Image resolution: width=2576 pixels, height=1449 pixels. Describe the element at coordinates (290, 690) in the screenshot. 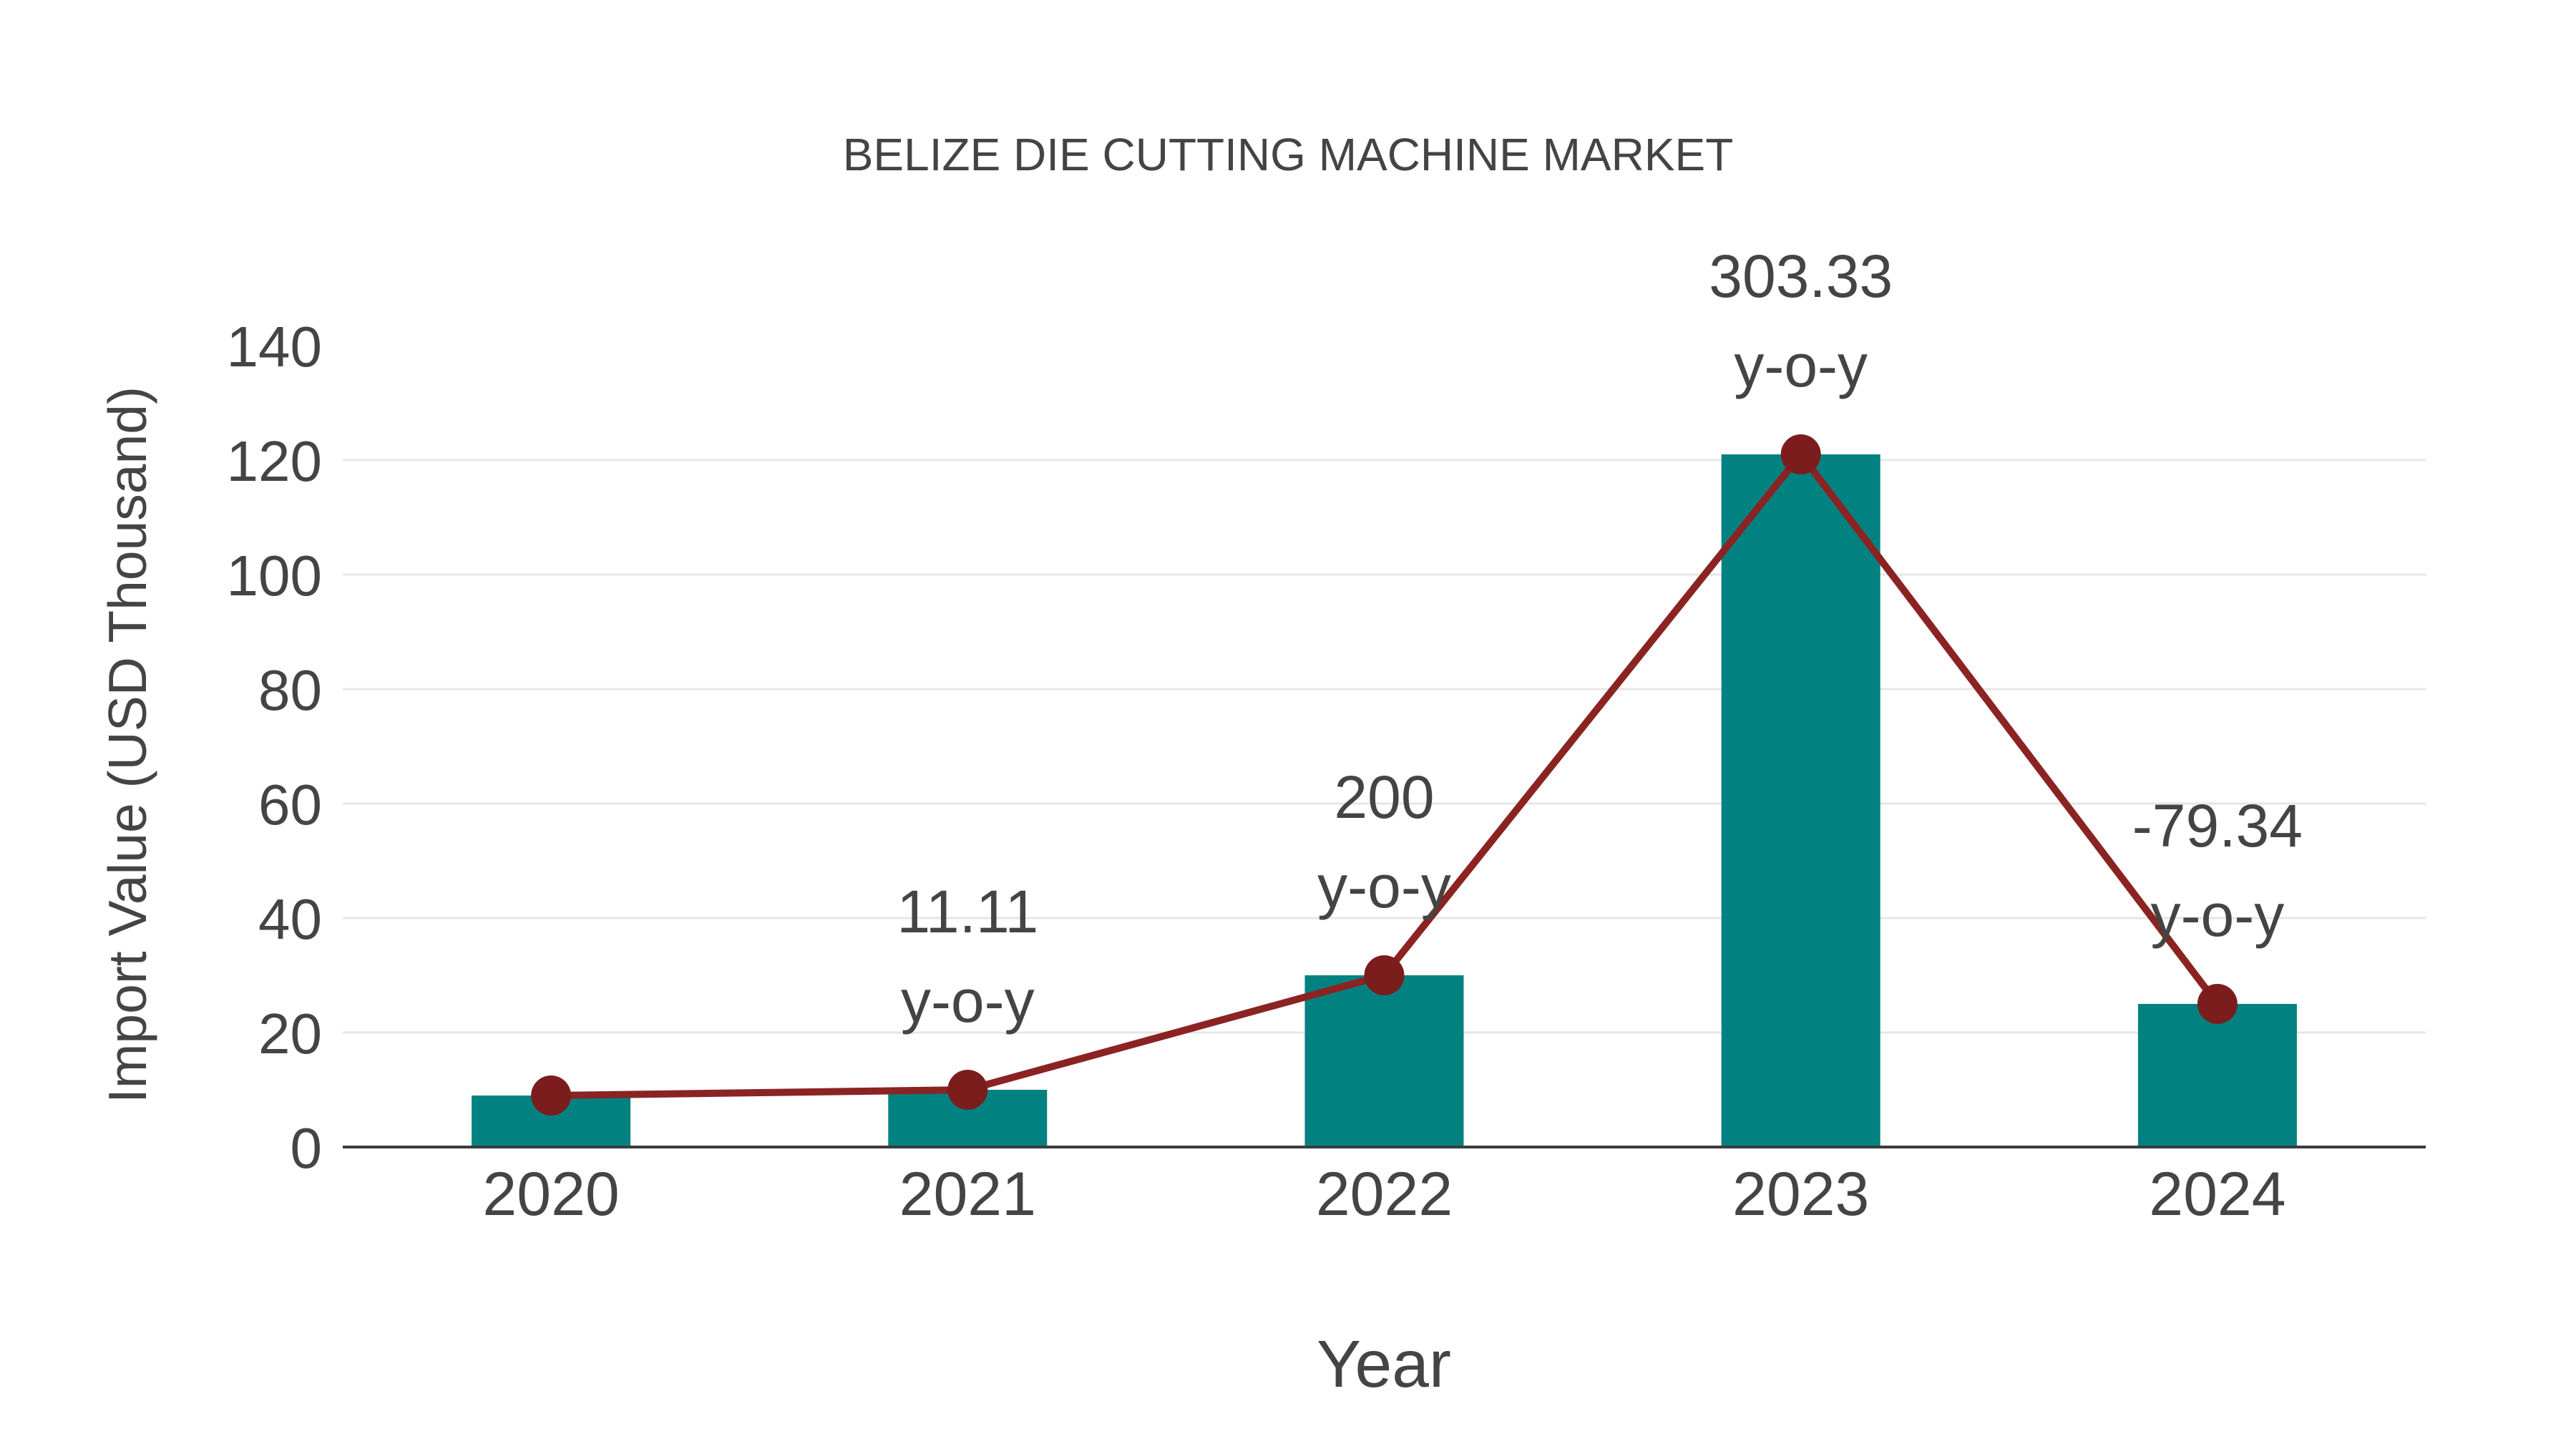

I see `y-tick-label-80: 80` at that location.